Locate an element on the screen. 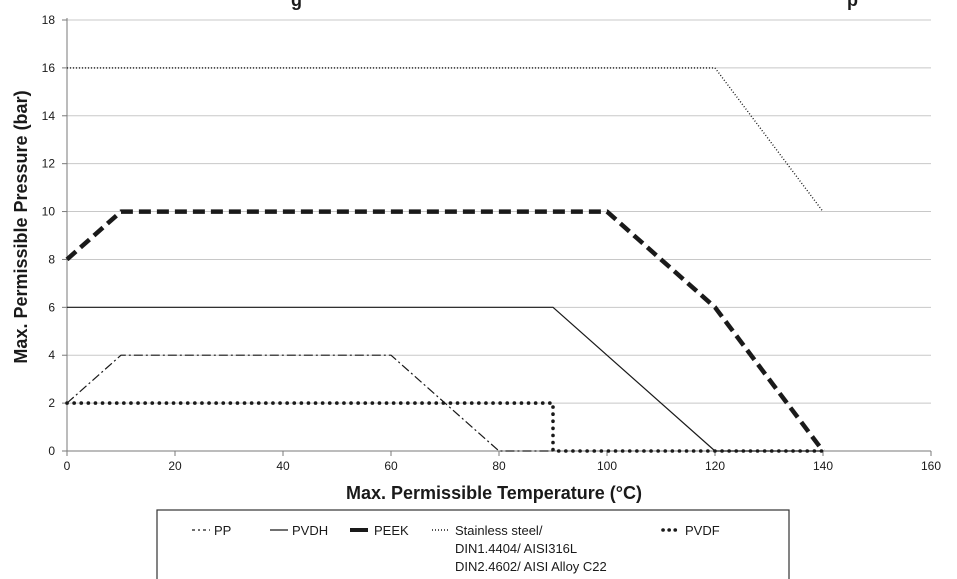 This screenshot has height=579, width=957. x-tick-label: 160 is located at coordinates (931, 466).